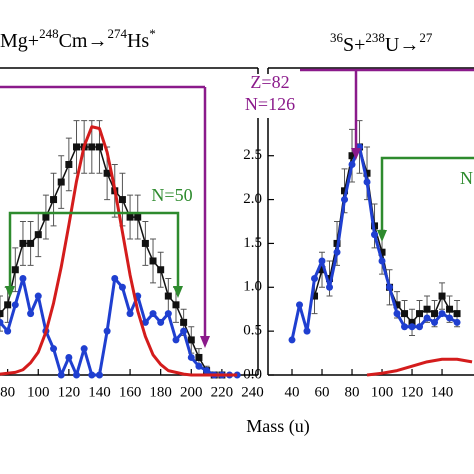 This screenshot has width=474, height=474. Describe the element at coordinates (322, 392) in the screenshot. I see `x-tick-label: 60` at that location.